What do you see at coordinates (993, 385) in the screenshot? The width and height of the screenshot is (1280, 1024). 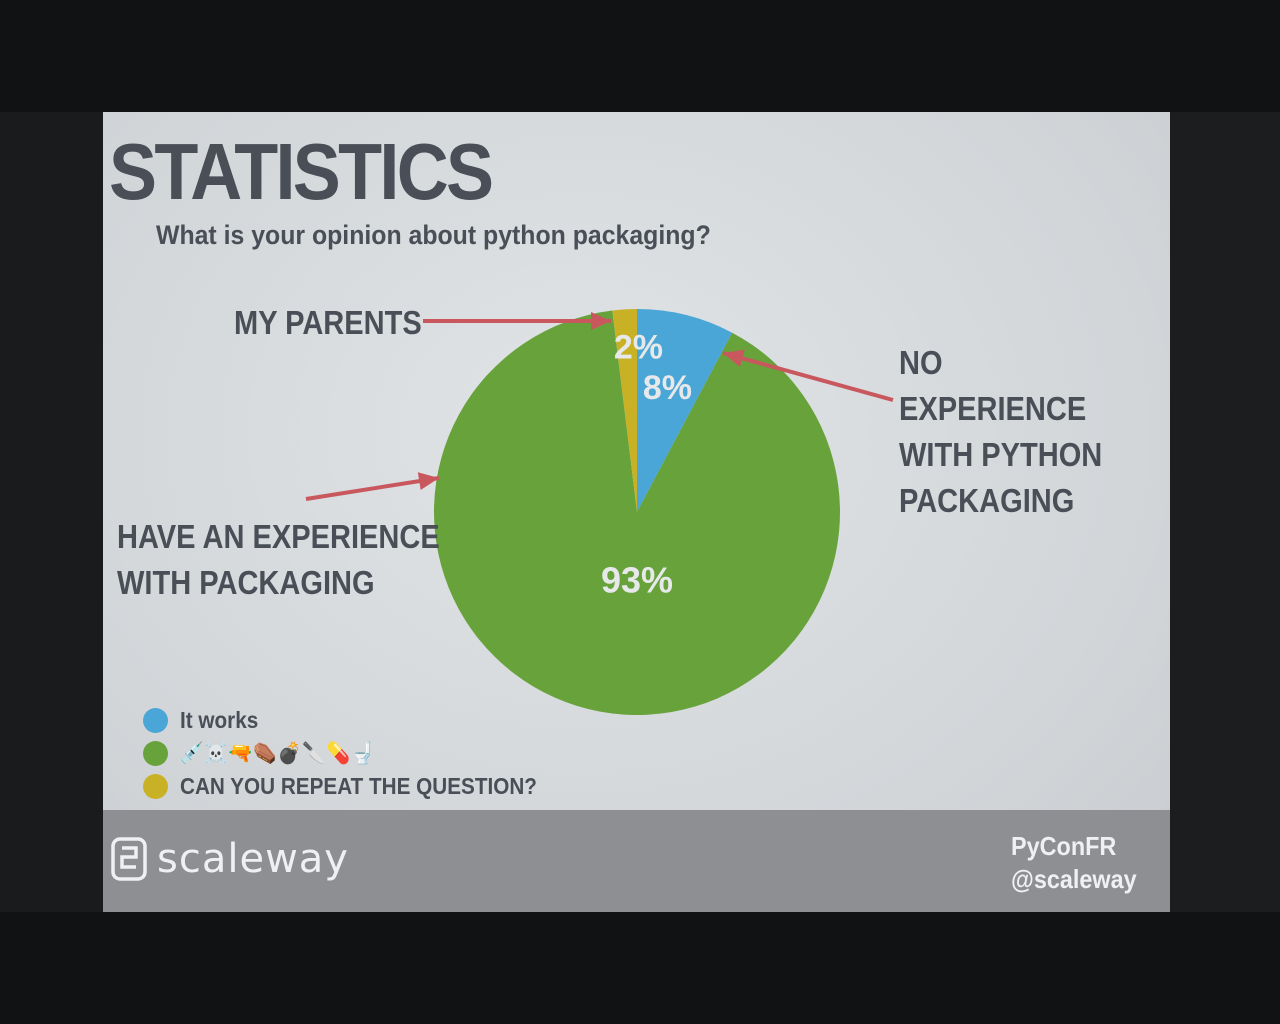 I see `callout-no-experience-line-1: NO EXPERIENCE` at bounding box center [993, 385].